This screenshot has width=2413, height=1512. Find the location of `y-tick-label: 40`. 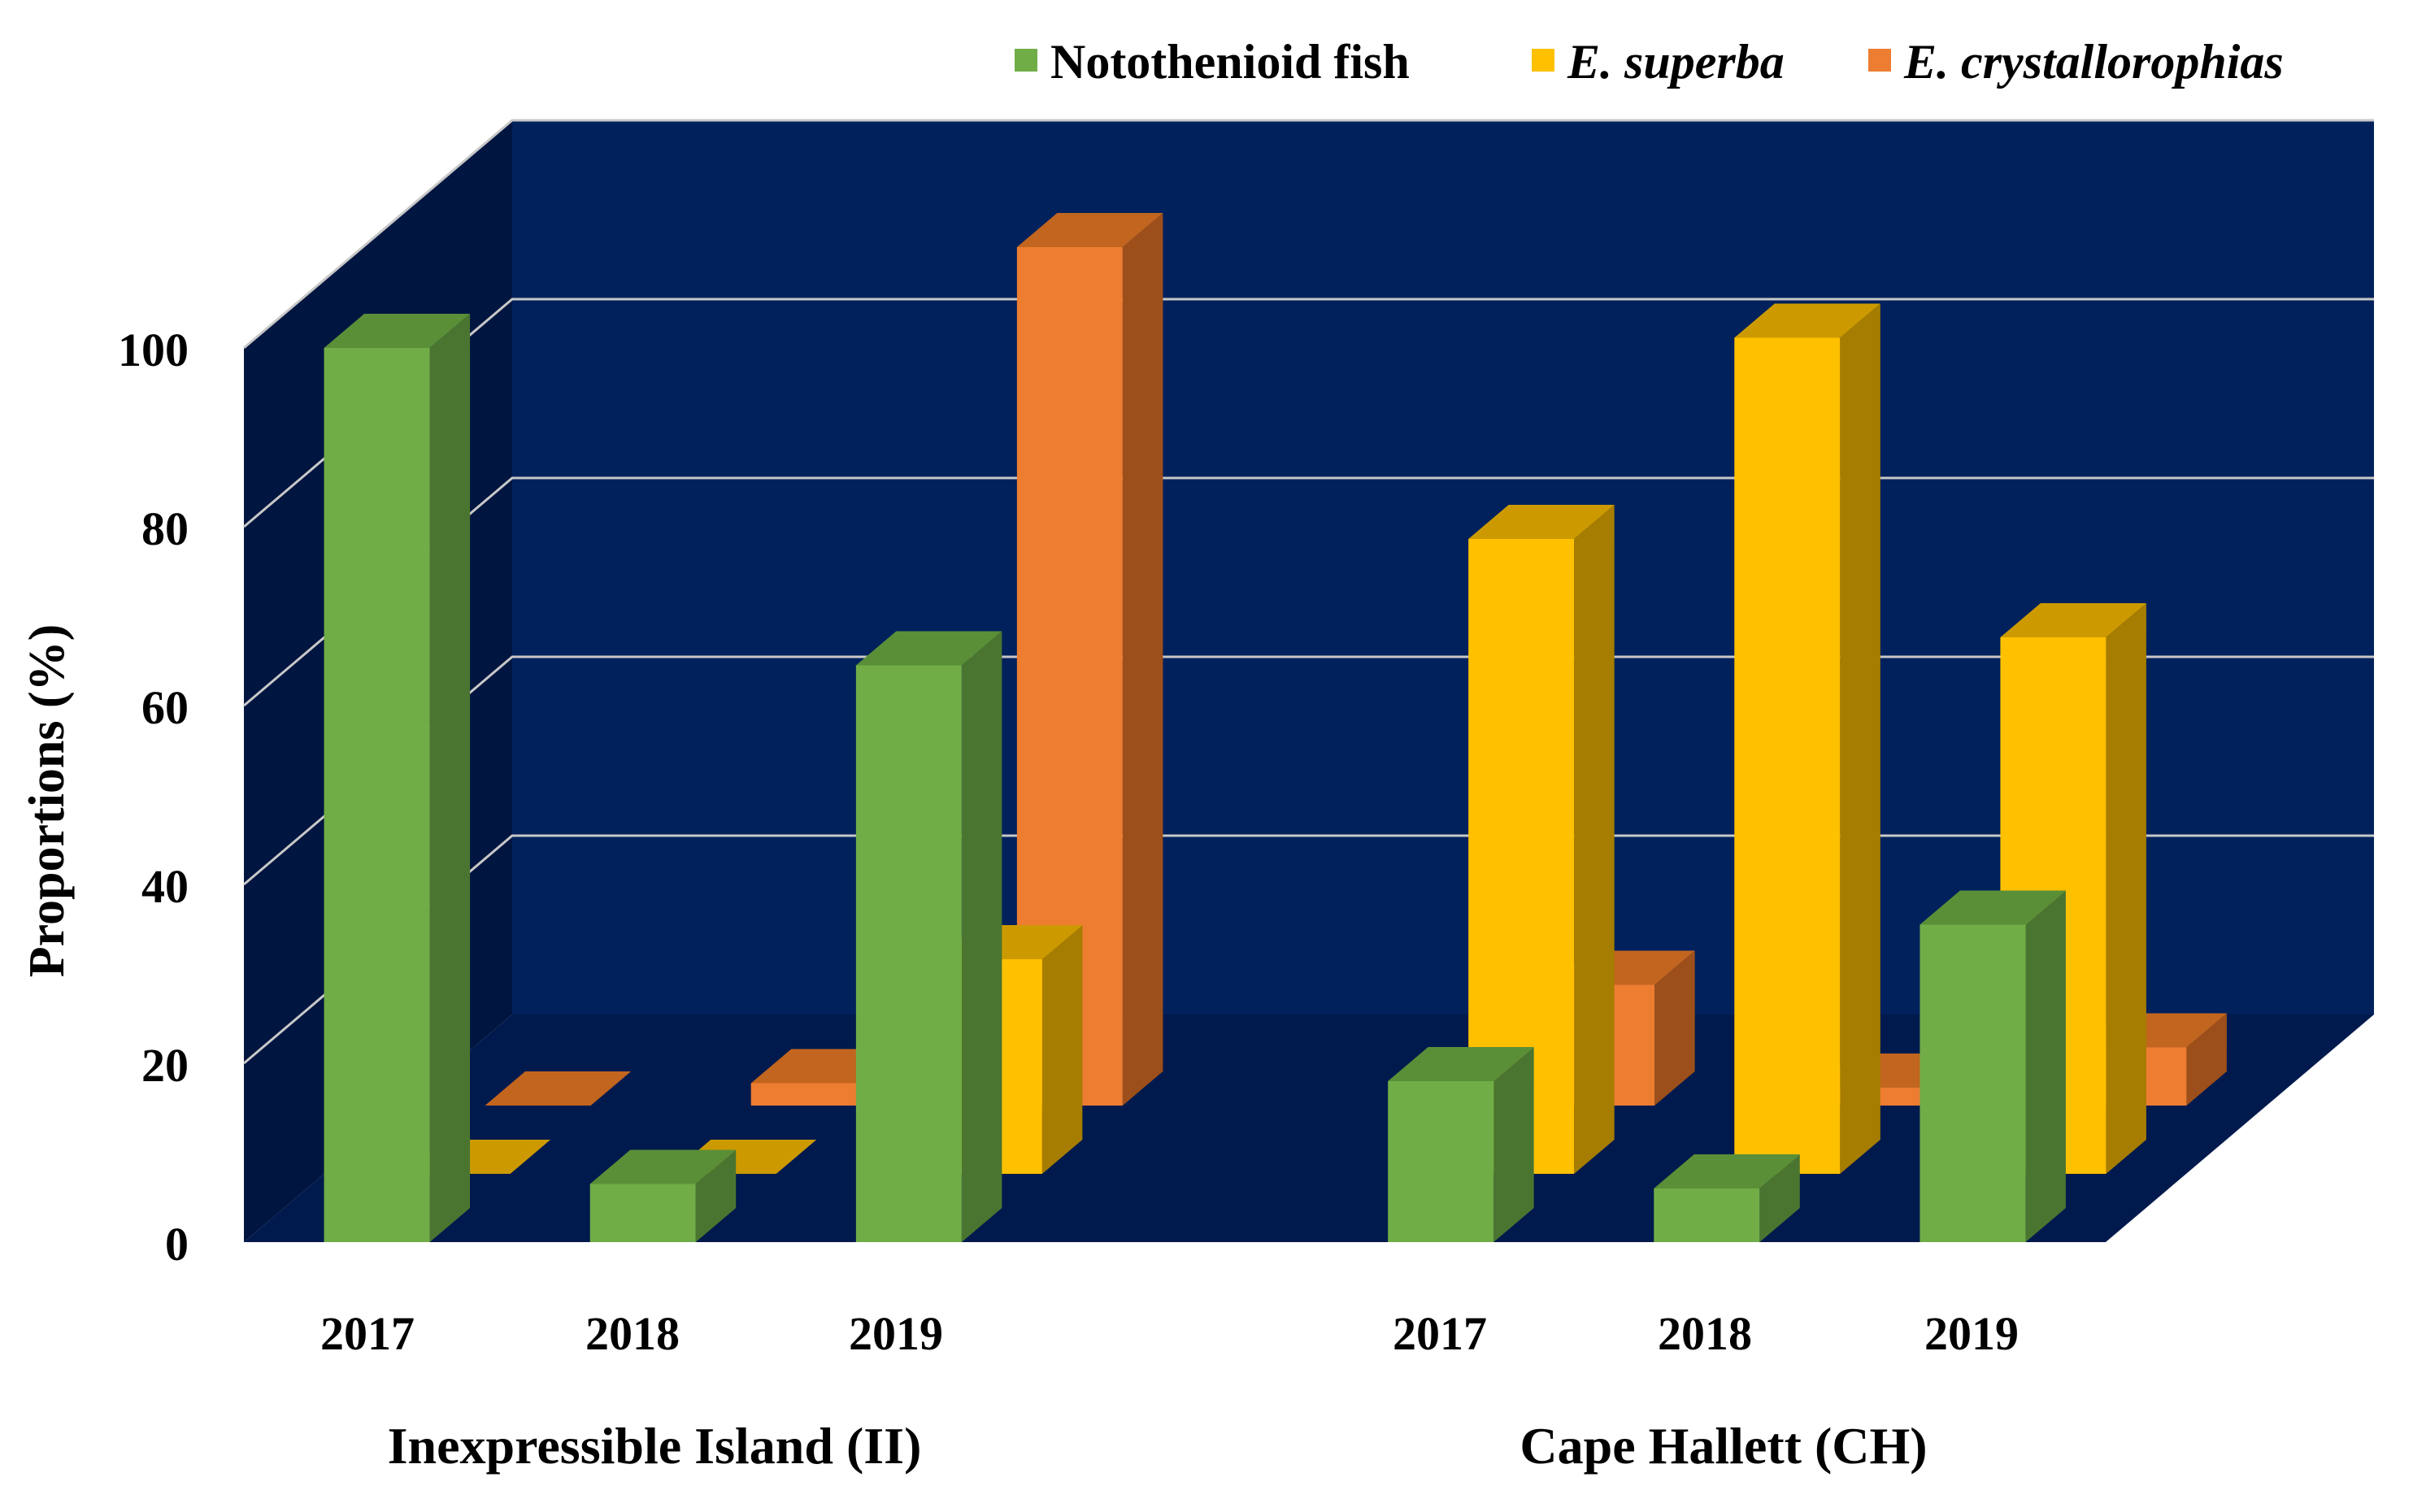

y-tick-label: 40 is located at coordinates (165, 887).